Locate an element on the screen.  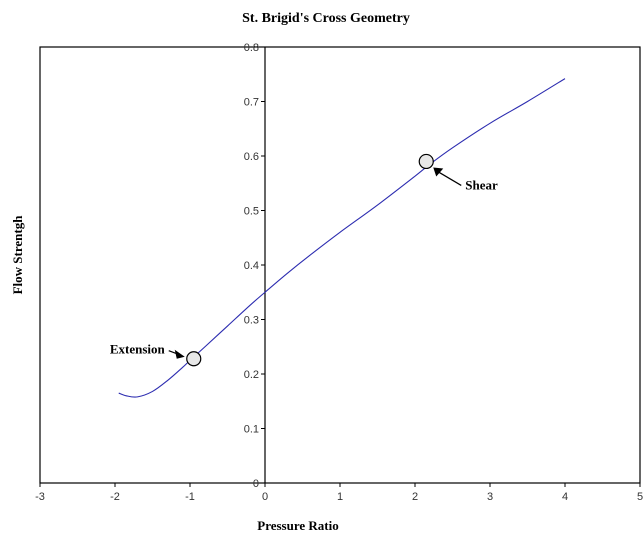
shear-marker is located at coordinates (426, 161).